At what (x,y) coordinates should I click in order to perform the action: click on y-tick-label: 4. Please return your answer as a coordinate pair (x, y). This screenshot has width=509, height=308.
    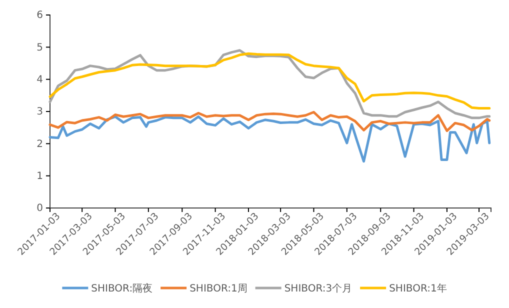
    Looking at the image, I should click on (39, 80).